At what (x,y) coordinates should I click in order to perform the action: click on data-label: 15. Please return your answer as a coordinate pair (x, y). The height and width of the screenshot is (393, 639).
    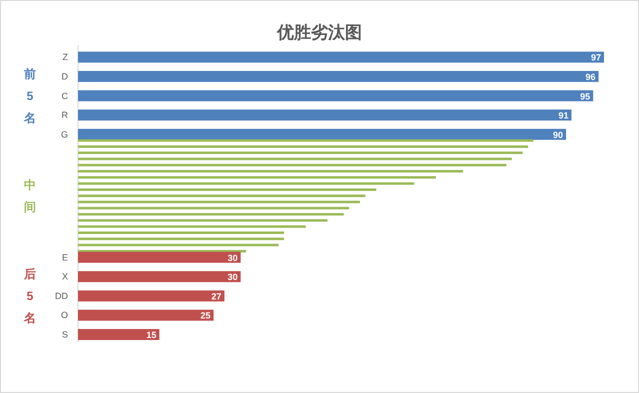
    Looking at the image, I should click on (151, 335).